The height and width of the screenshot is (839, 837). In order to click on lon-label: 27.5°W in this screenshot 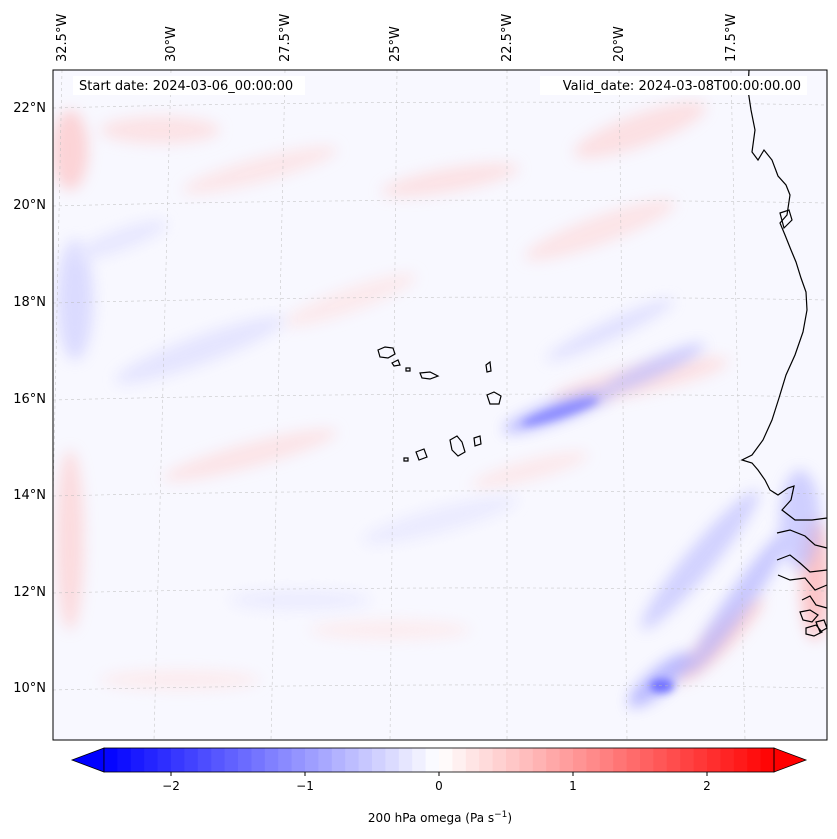, I will do `click(285, 38)`.